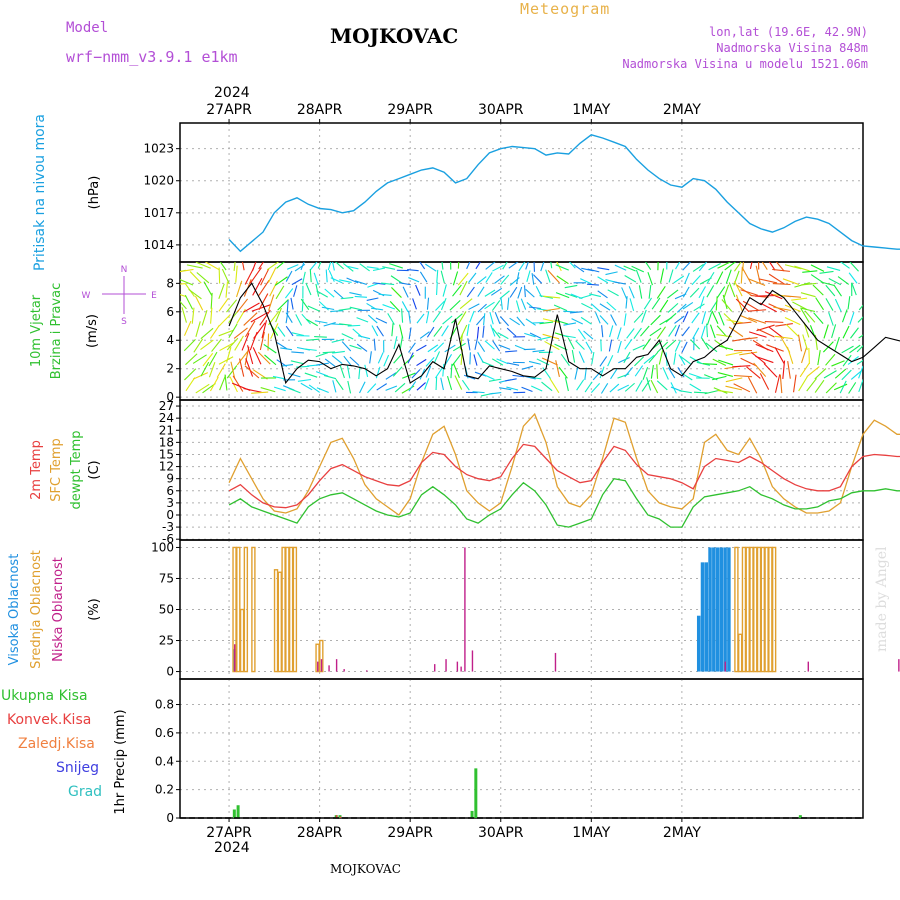  What do you see at coordinates (166, 610) in the screenshot?
I see `y-tick-label: 50` at bounding box center [166, 610].